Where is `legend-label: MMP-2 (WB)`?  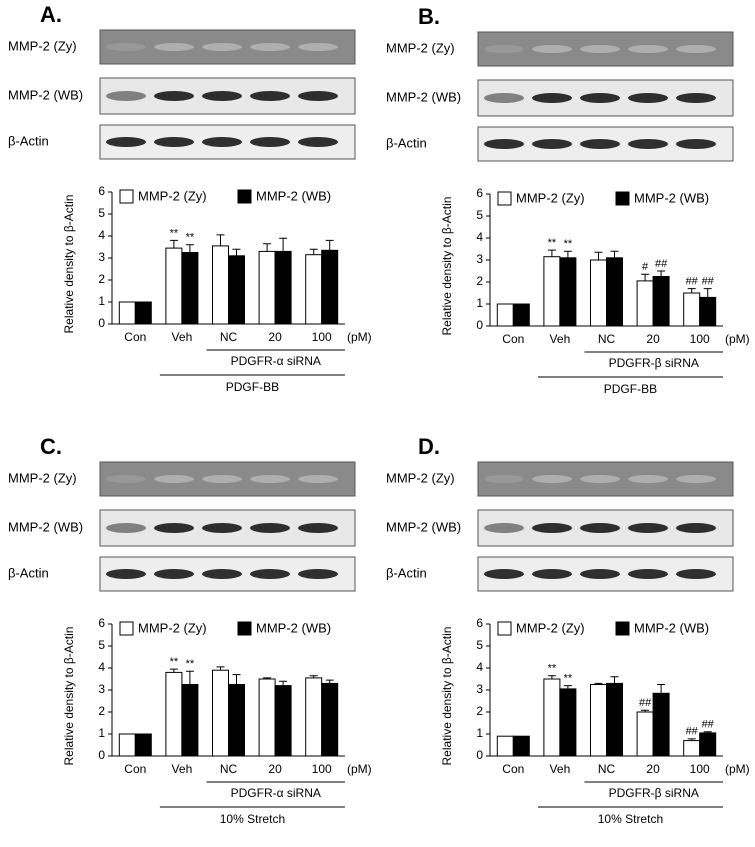 legend-label: MMP-2 (WB) is located at coordinates (293, 627).